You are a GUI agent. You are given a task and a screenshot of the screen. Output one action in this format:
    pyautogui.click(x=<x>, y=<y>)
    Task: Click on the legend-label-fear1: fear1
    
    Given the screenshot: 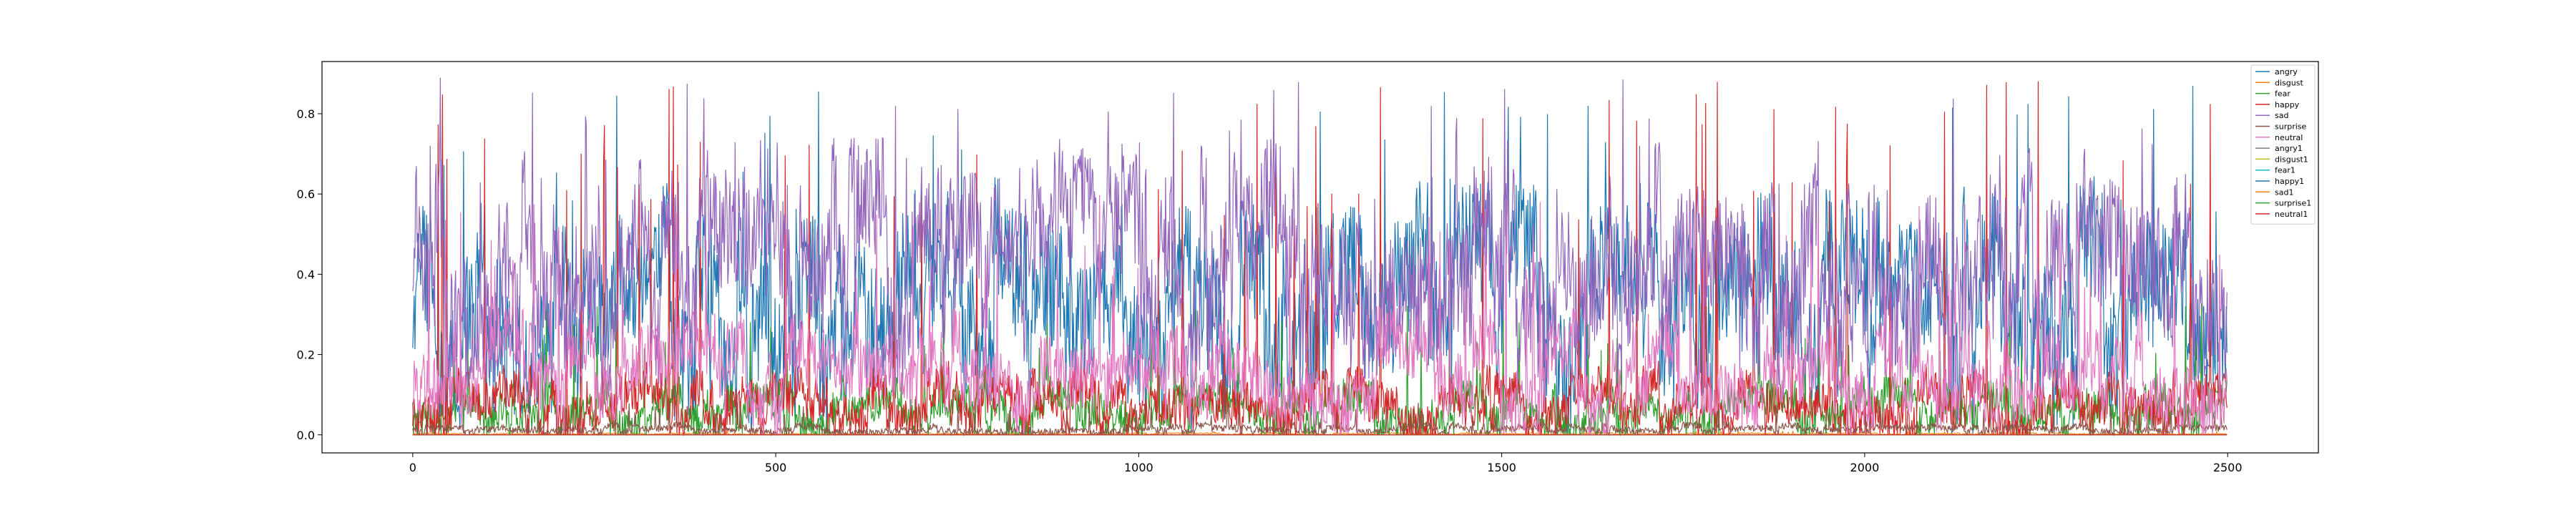 What is the action you would take?
    pyautogui.click(x=2285, y=171)
    